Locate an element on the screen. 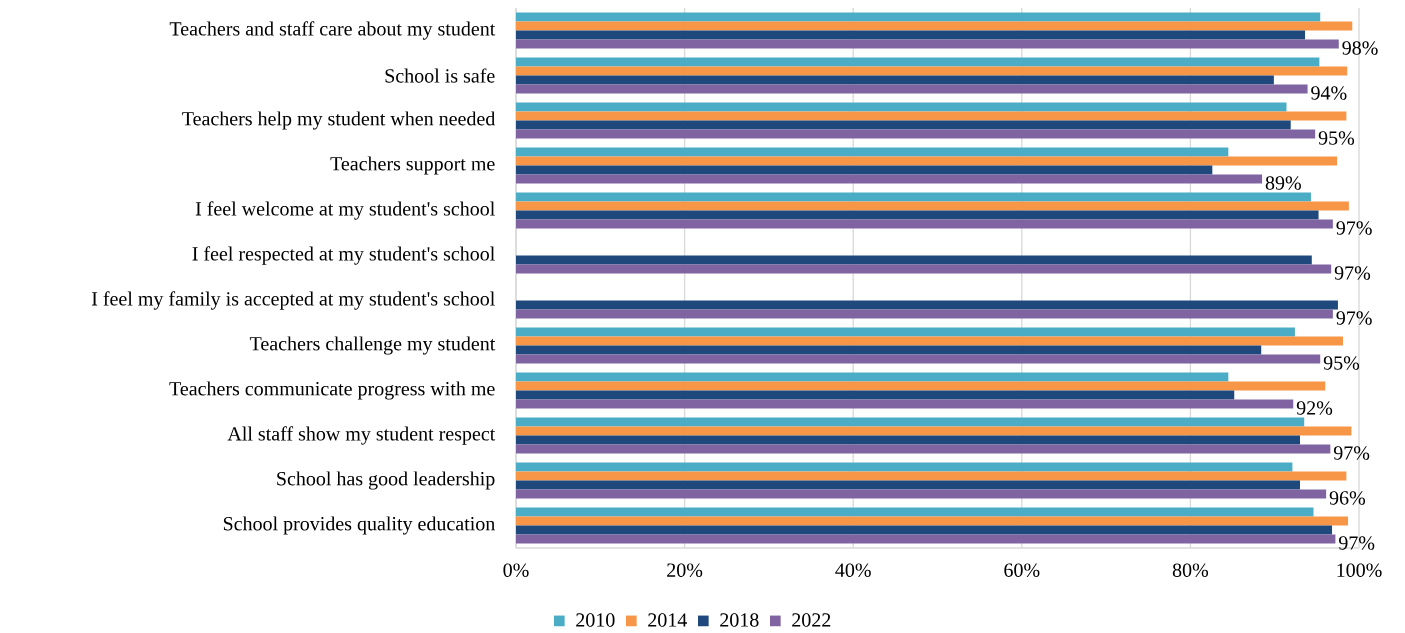 This screenshot has width=1405, height=633. y-tick-label: Teachers challenge my student is located at coordinates (372, 345).